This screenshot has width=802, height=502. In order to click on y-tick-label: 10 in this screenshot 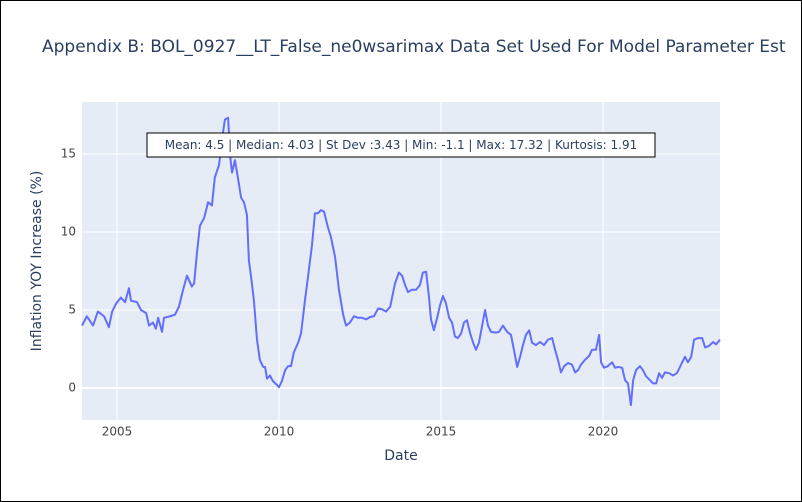, I will do `click(68, 231)`.